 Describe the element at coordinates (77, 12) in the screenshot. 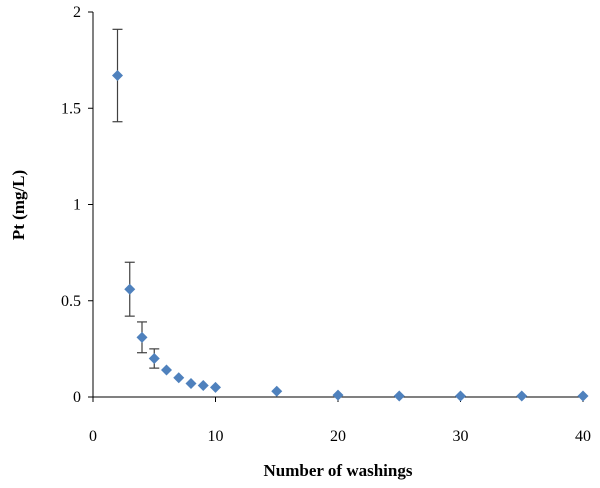

I see `y-tick-label: 2` at that location.